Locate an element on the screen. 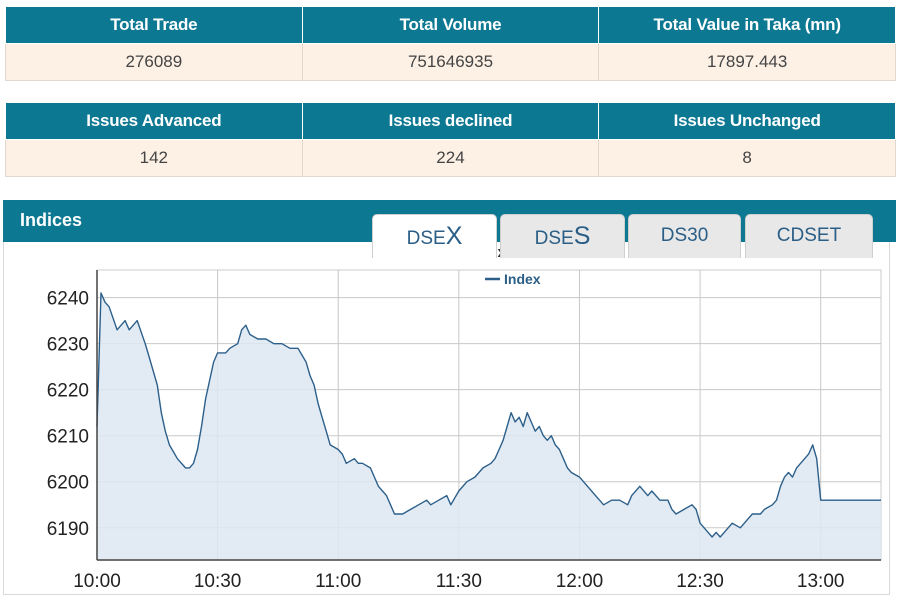 The image size is (900, 600). indices-title: Indices is located at coordinates (51, 220).